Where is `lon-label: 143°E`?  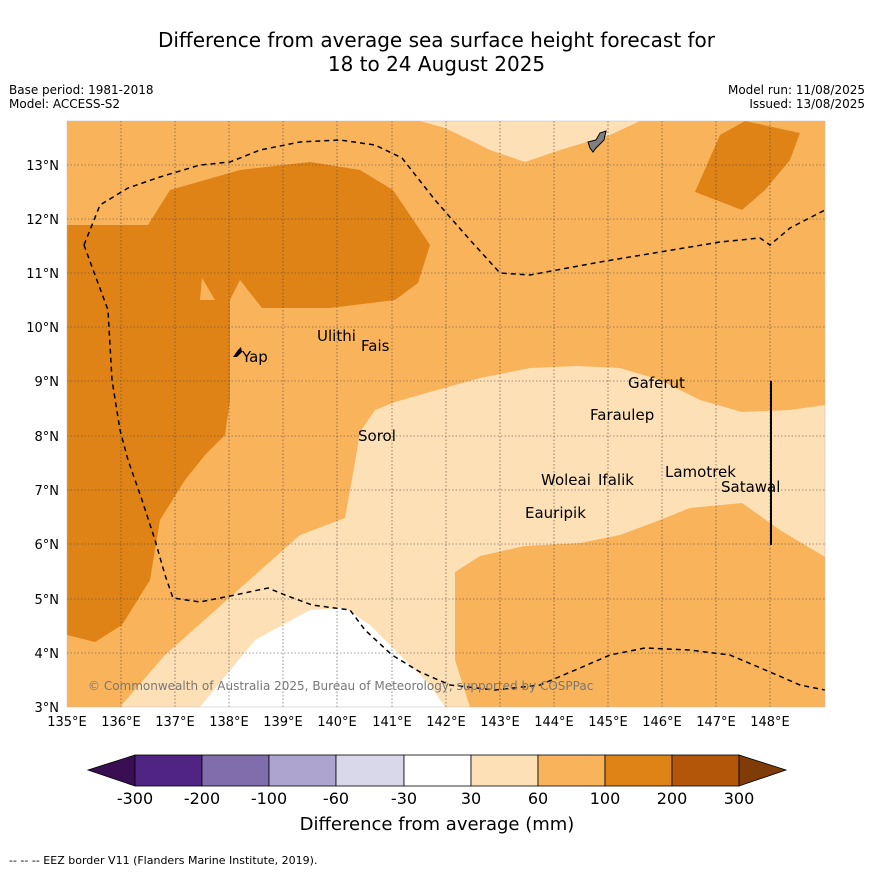 lon-label: 143°E is located at coordinates (500, 722).